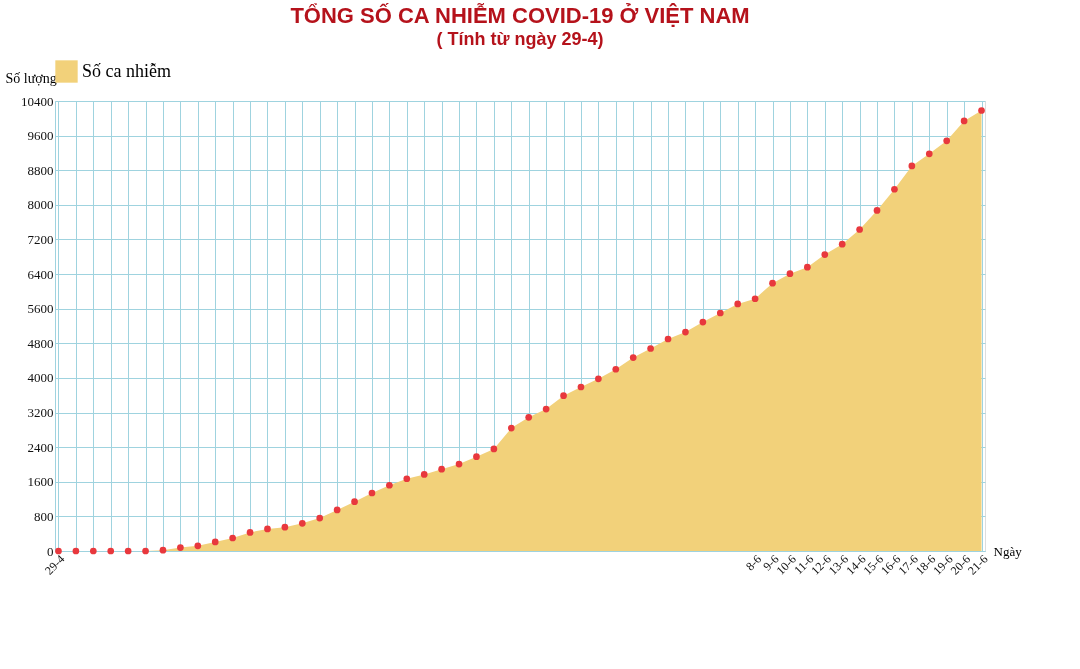 This screenshot has height=669, width=1080. I want to click on y-tick-label: 4000, so click(40, 378).